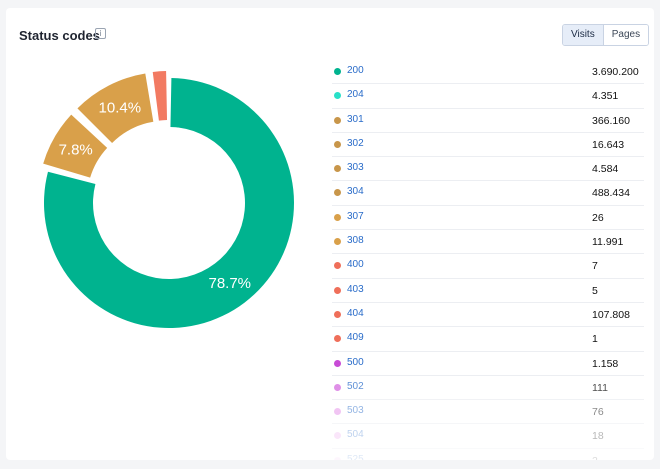  I want to click on legend-value: 366.160, so click(611, 120).